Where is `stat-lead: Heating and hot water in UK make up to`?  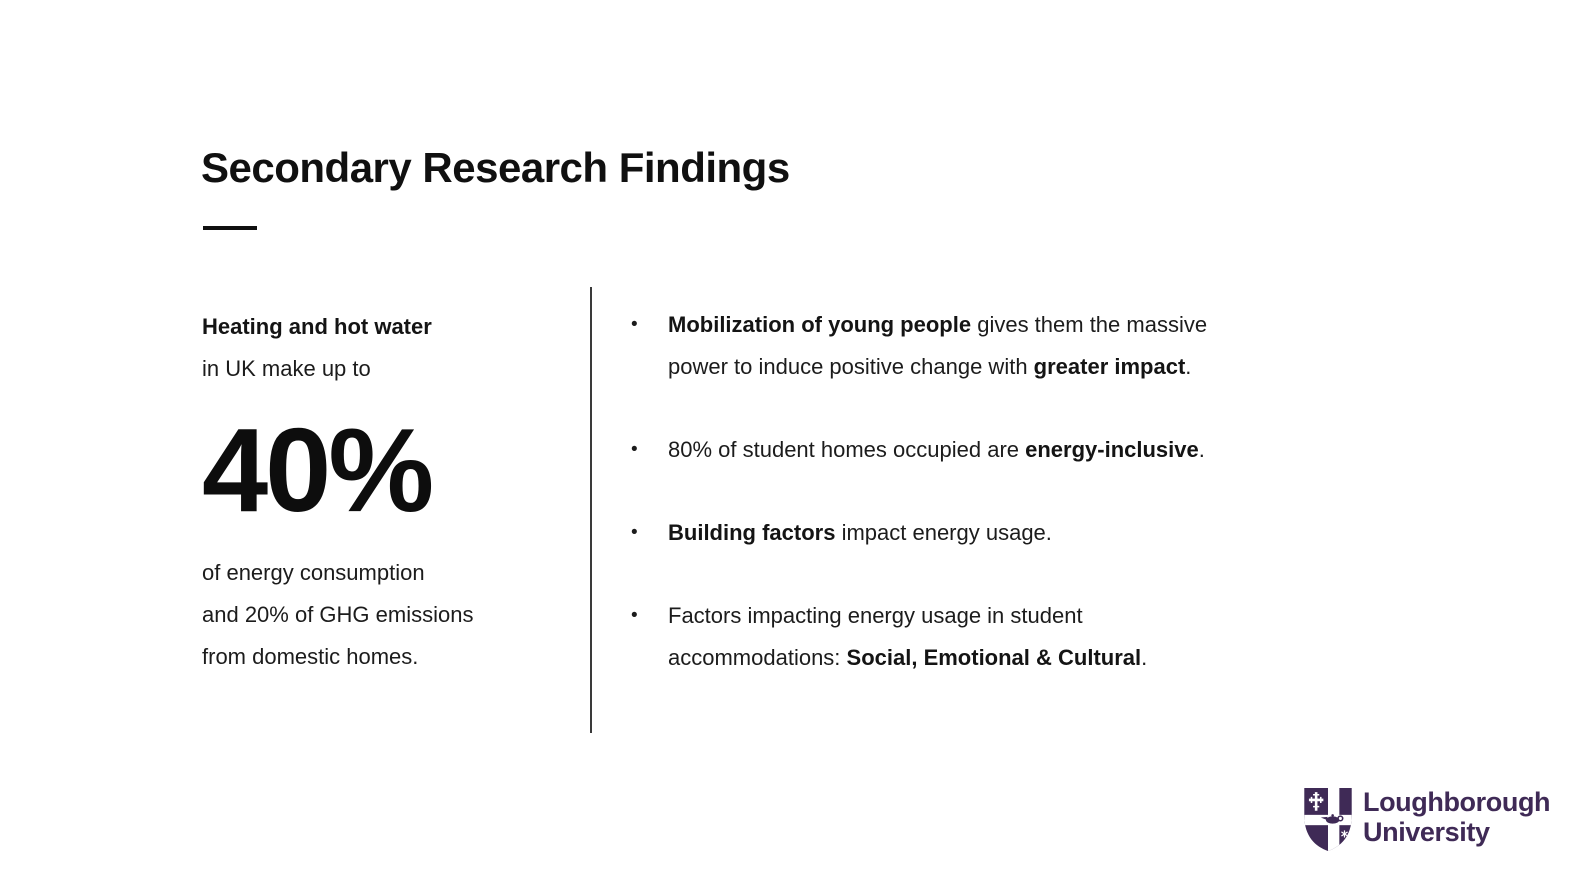 stat-lead: Heating and hot water in UK make up to is located at coordinates (377, 348).